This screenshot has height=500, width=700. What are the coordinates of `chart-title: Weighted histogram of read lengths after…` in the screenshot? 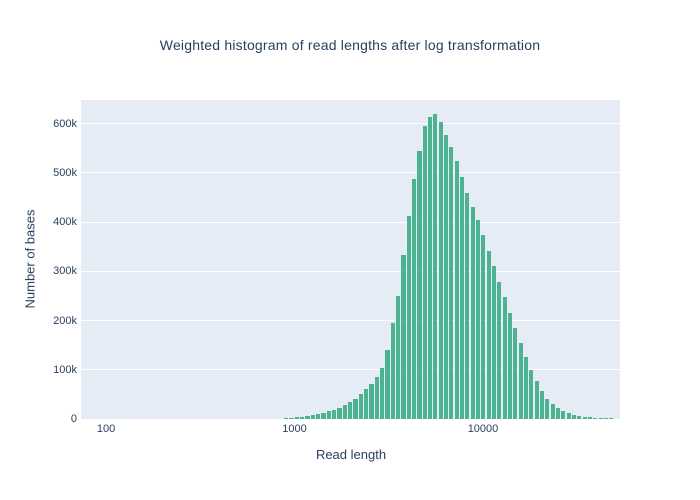 It's located at (350, 45).